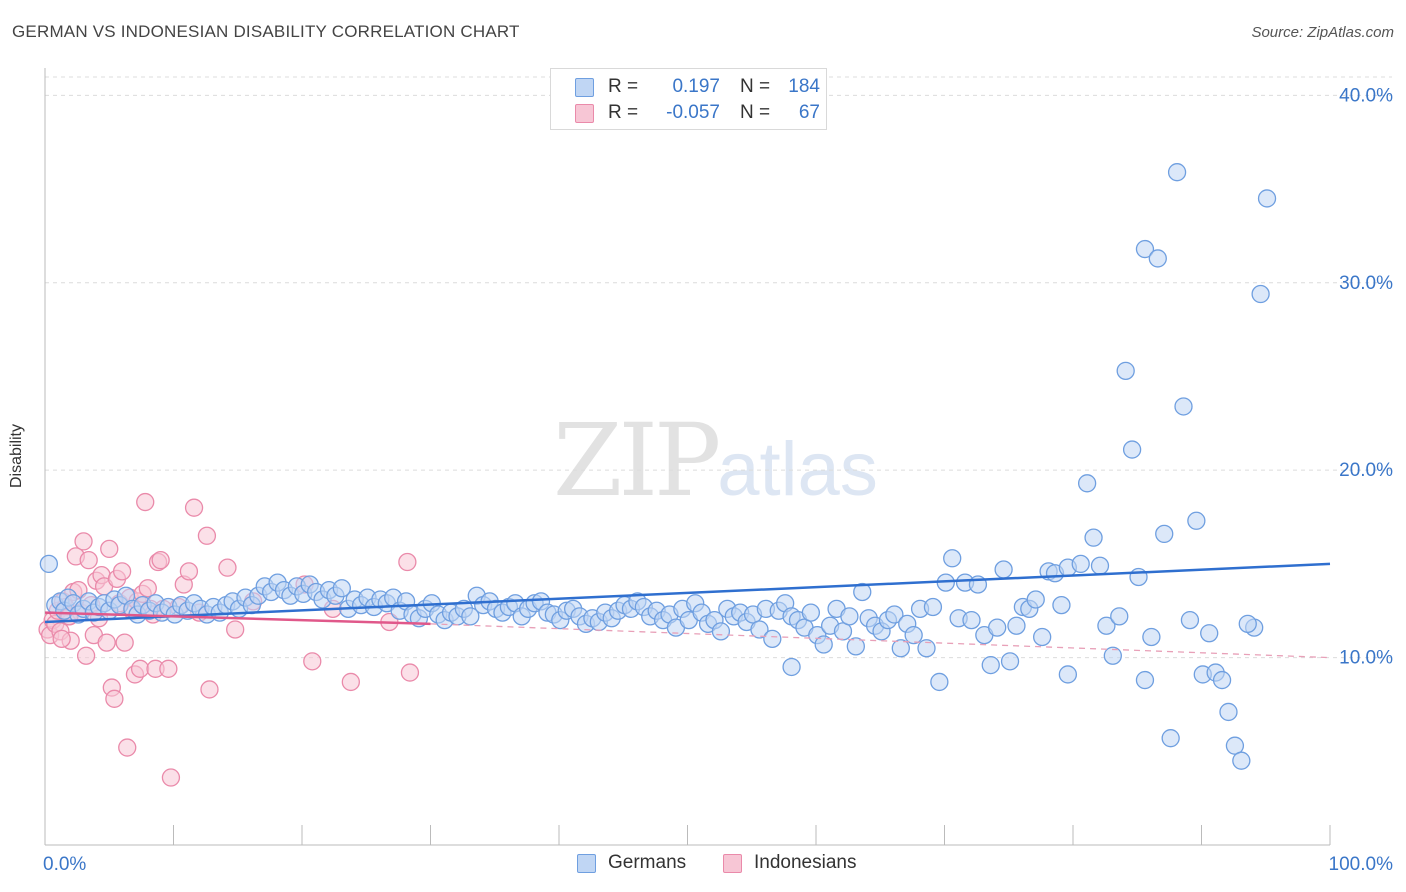  I want to click on germans-legend-swatch, so click(586, 863).